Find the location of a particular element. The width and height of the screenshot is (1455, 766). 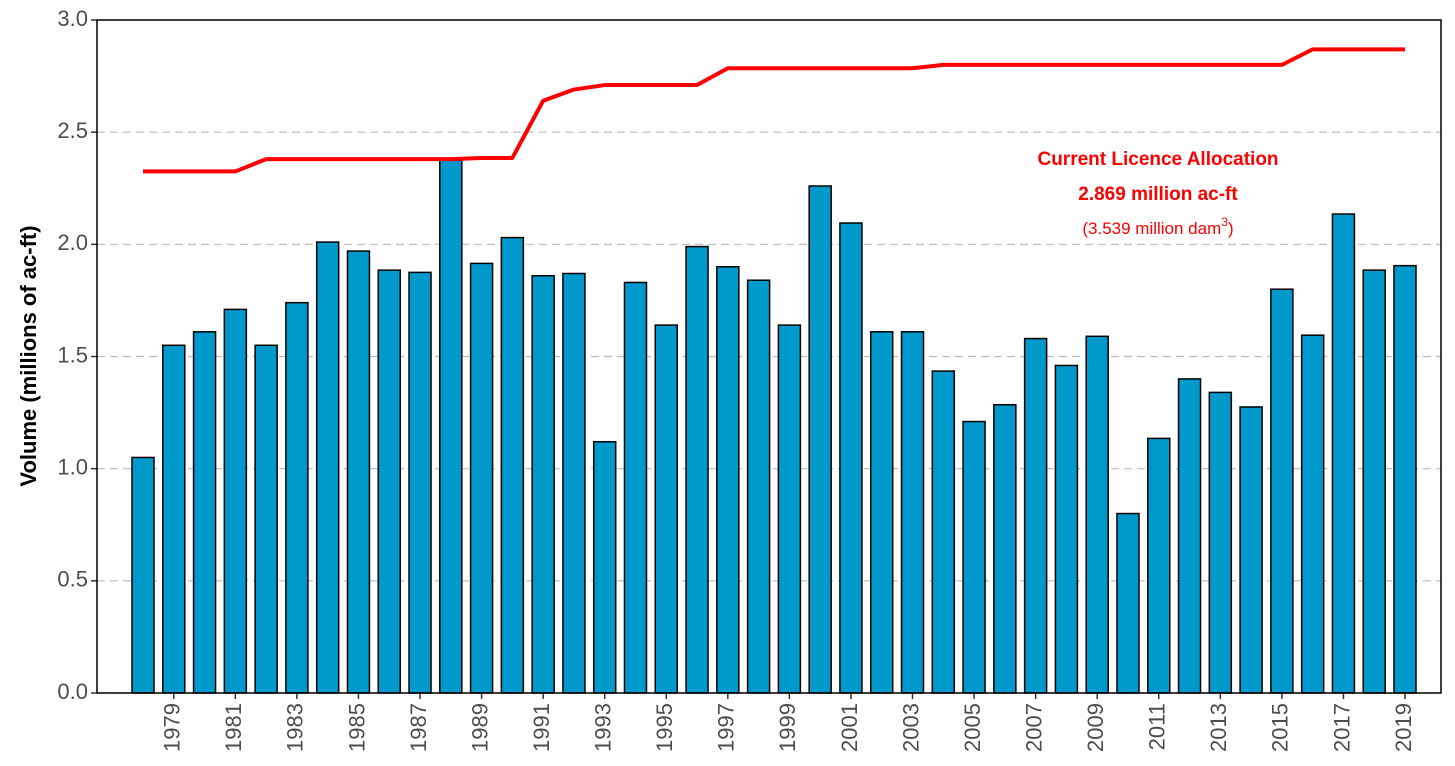

x-tick-label: 1983 is located at coordinates (295, 727).